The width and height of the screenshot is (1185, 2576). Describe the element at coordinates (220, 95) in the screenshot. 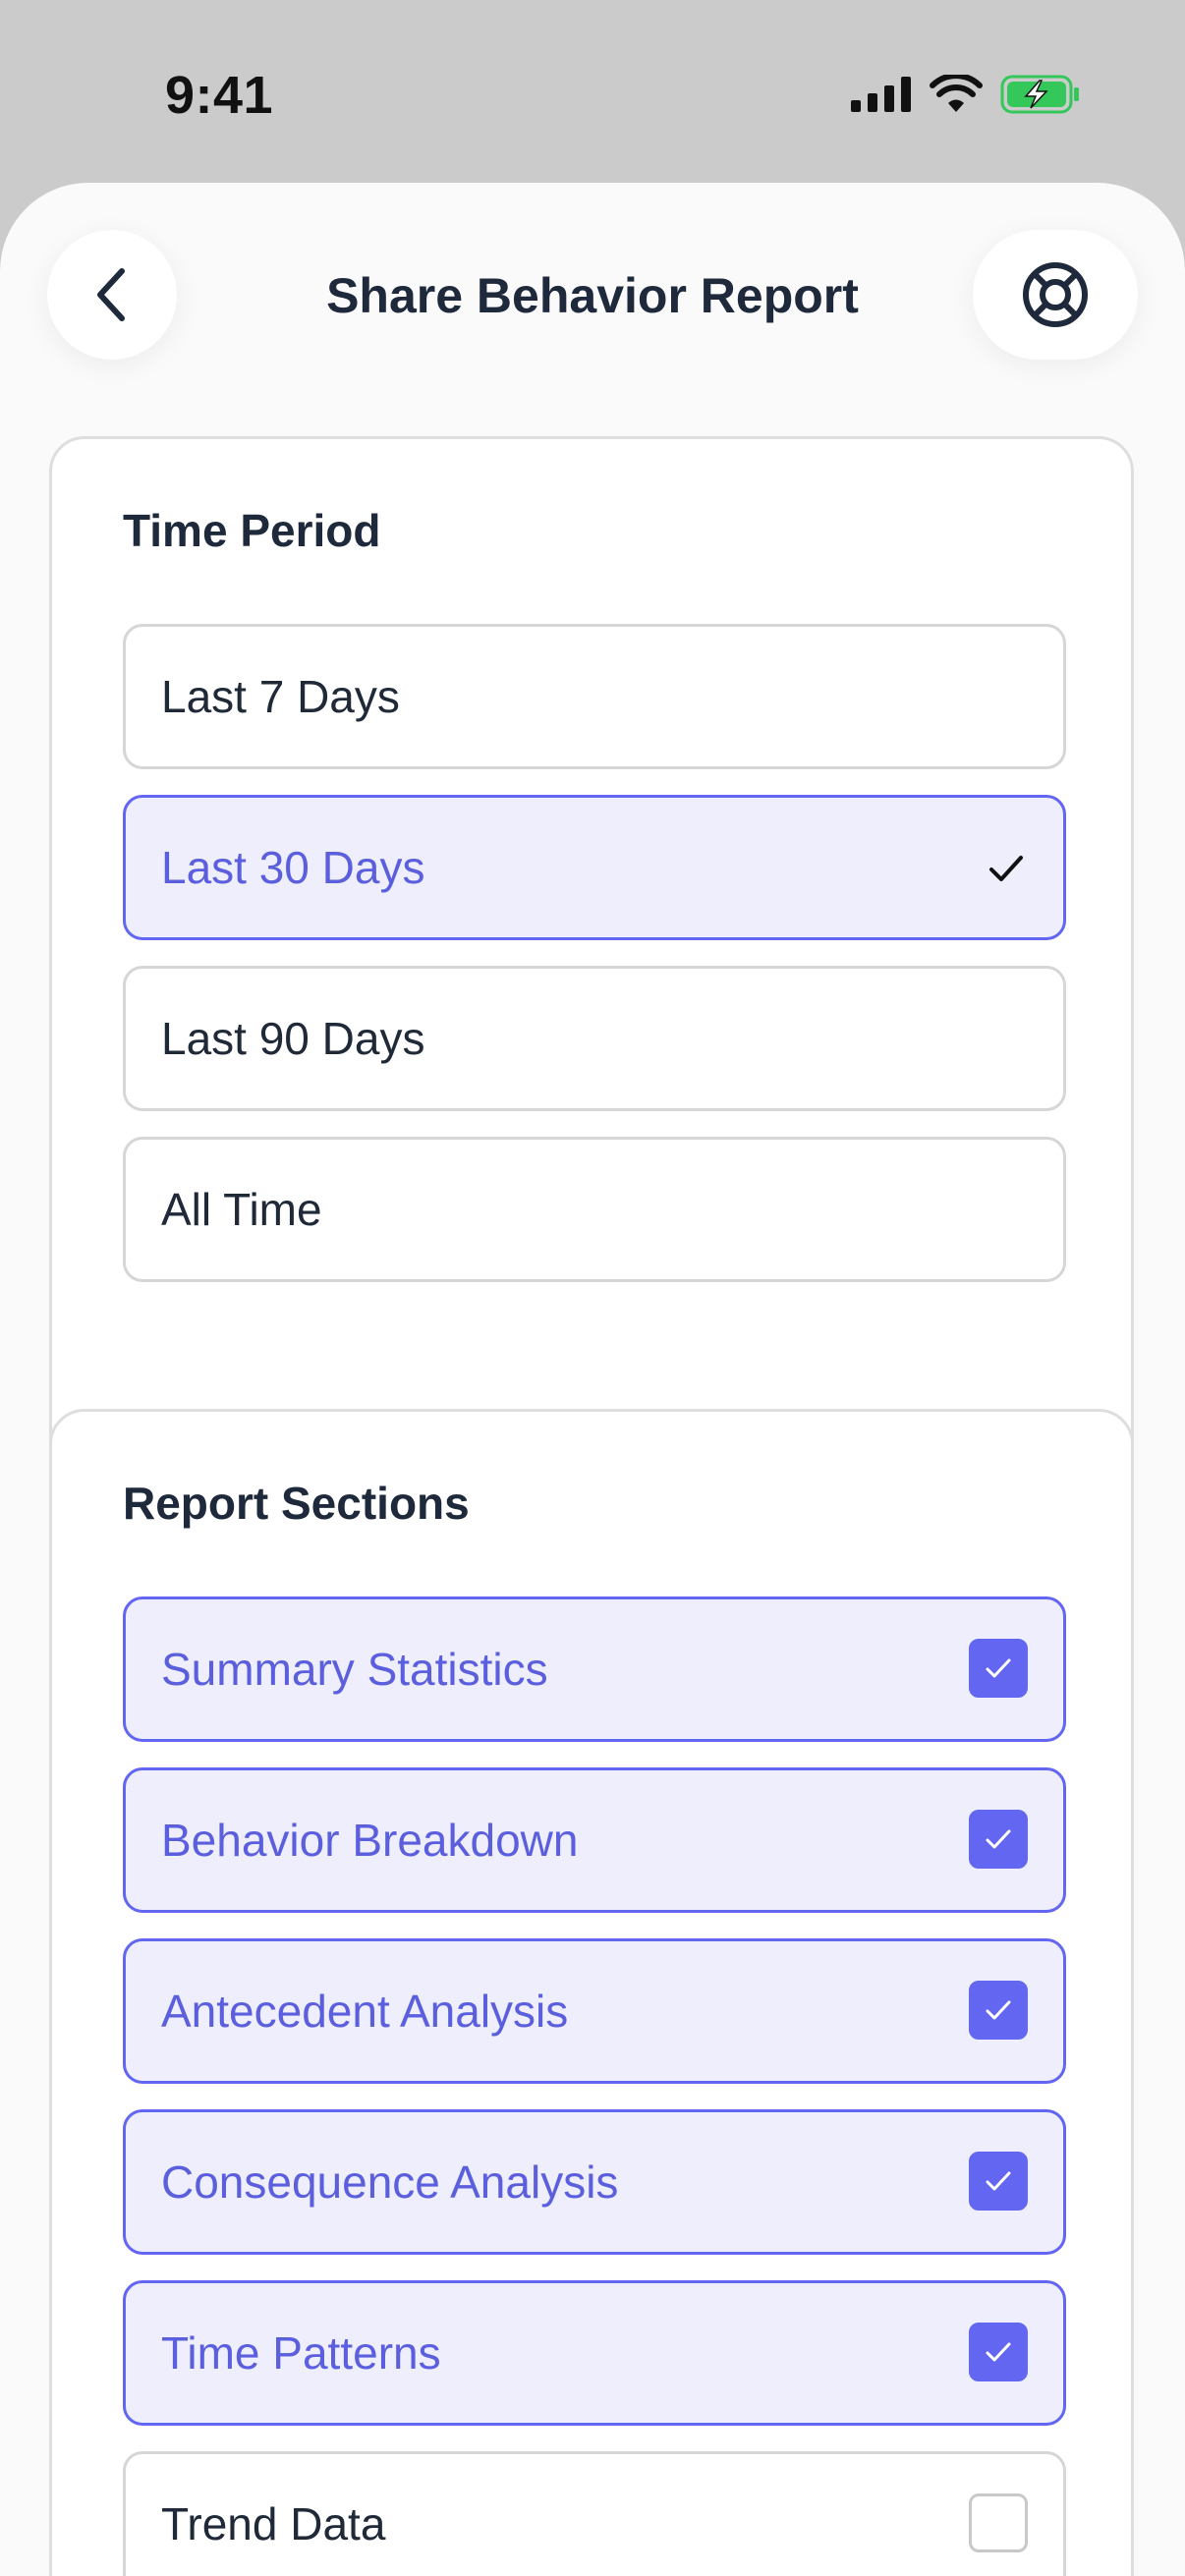

I see `status-time: 9:41` at that location.